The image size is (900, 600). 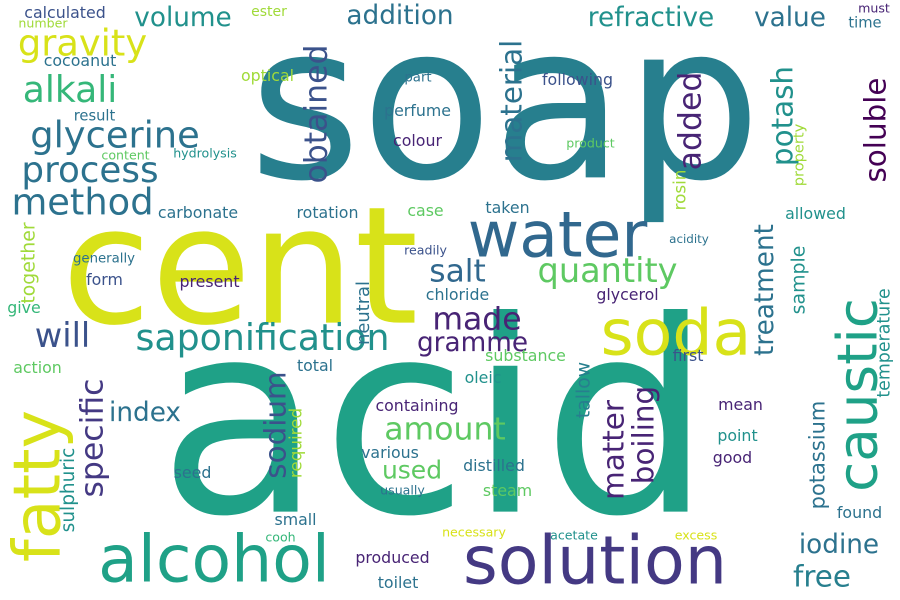 I want to click on word-point: point, so click(x=737, y=435).